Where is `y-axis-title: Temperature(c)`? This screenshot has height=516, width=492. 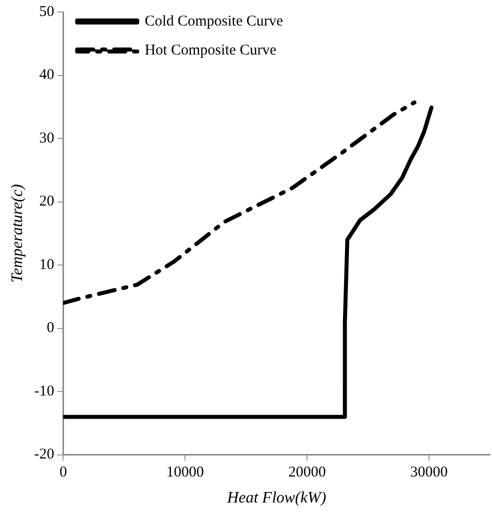 y-axis-title: Temperature(c) is located at coordinates (17, 233).